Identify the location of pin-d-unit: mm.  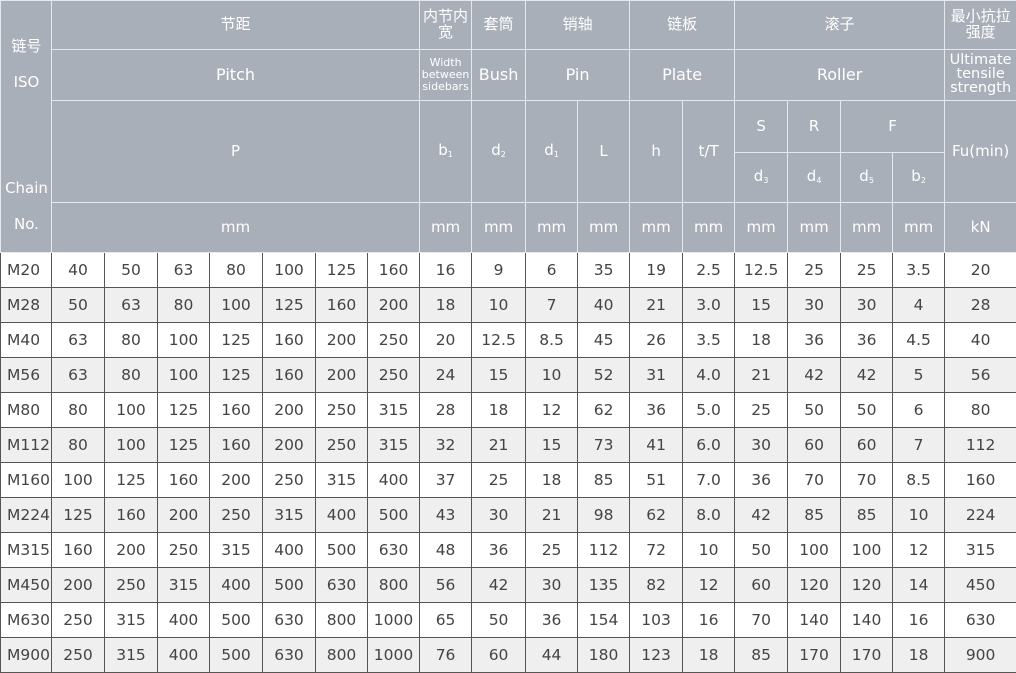
(552, 228).